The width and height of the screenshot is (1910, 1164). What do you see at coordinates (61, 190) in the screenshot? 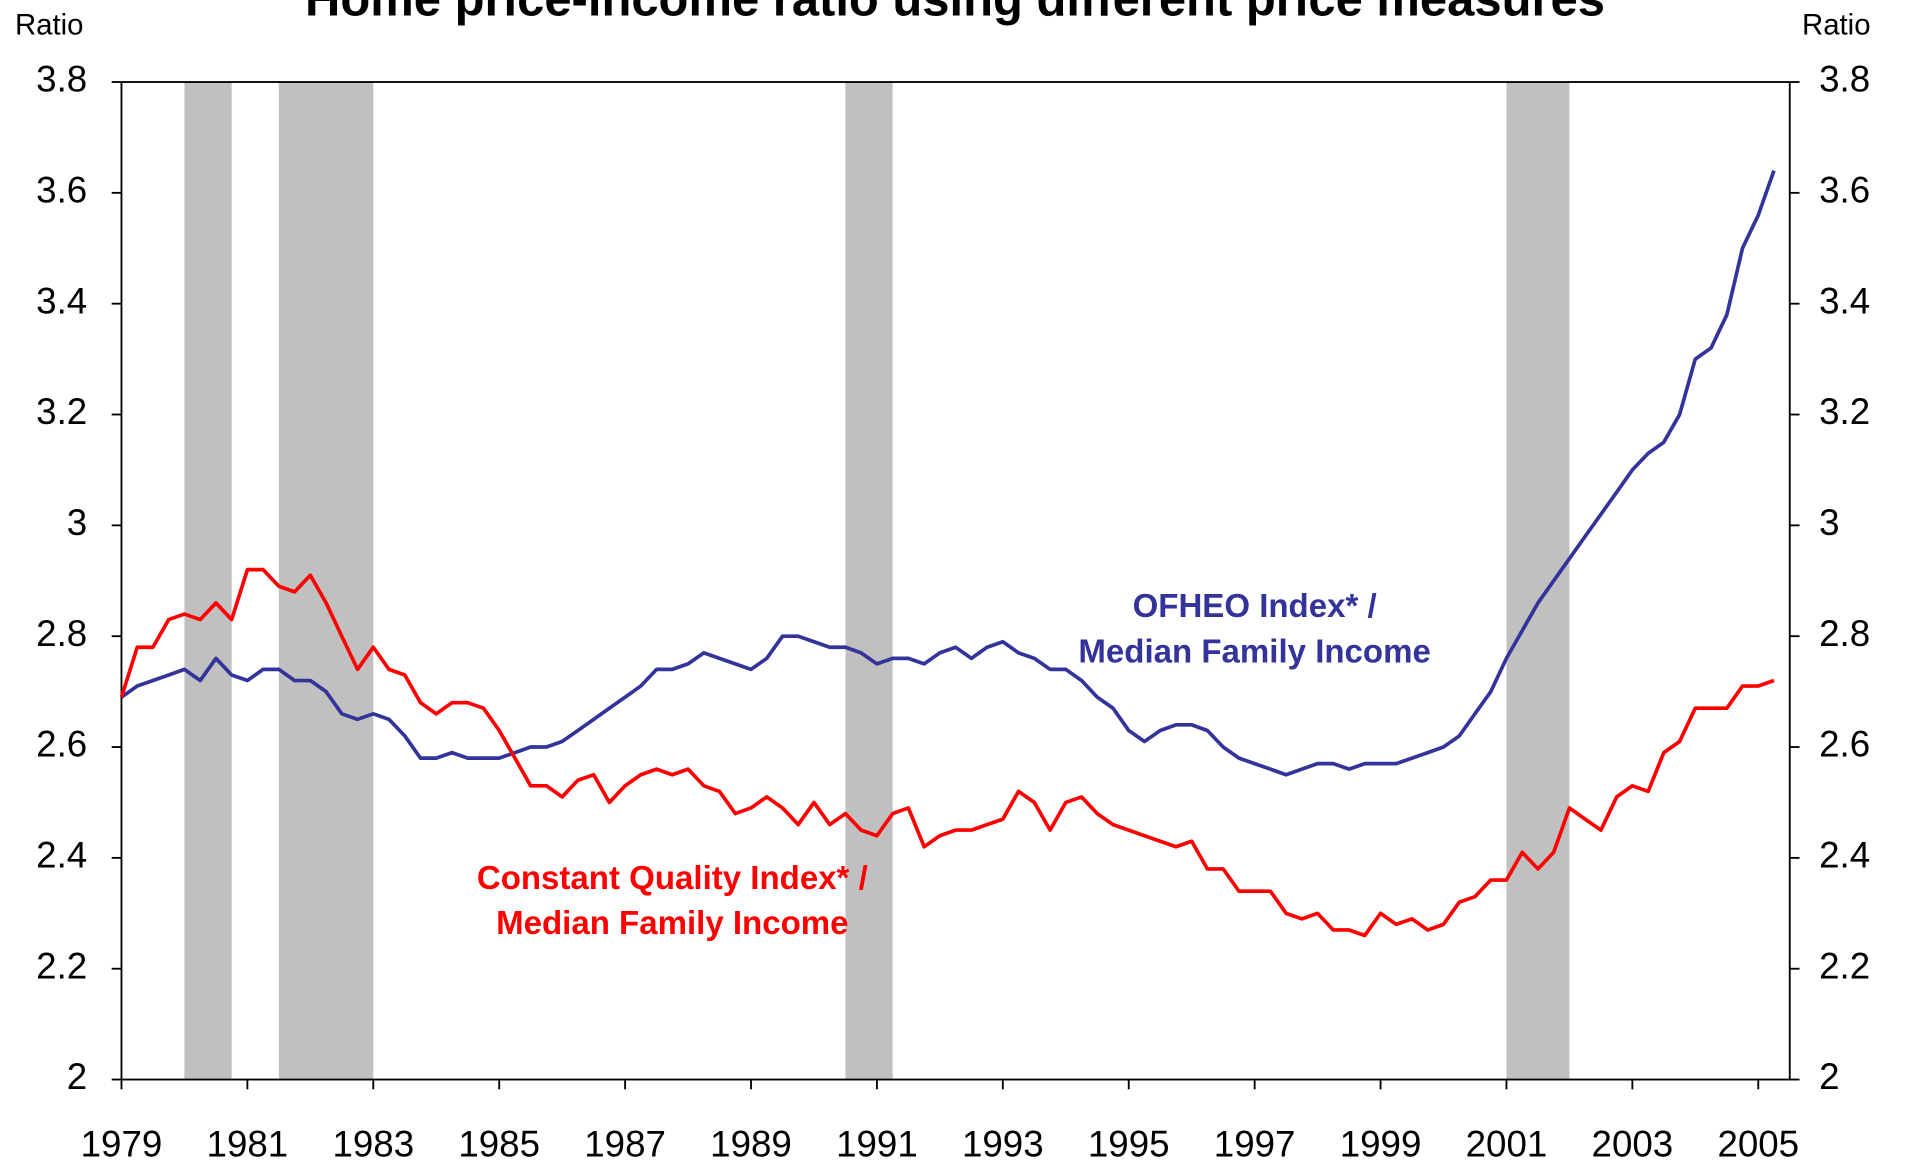
I see `y-tick-label: 3.6` at bounding box center [61, 190].